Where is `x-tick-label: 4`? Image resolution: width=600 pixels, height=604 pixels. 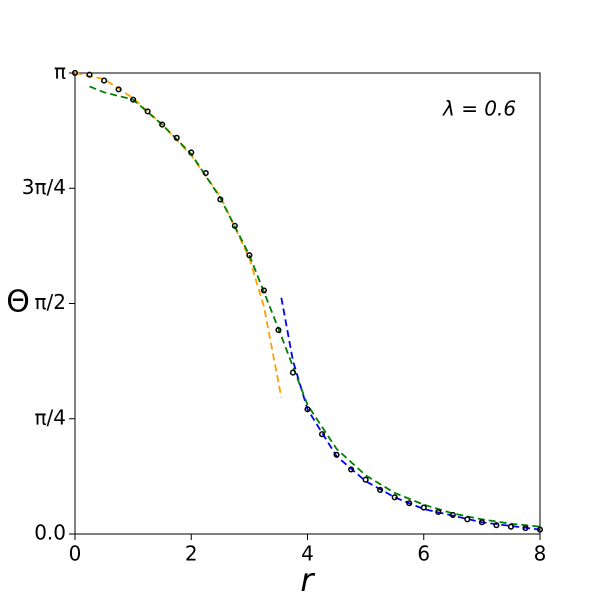
x-tick-label: 4 is located at coordinates (307, 554).